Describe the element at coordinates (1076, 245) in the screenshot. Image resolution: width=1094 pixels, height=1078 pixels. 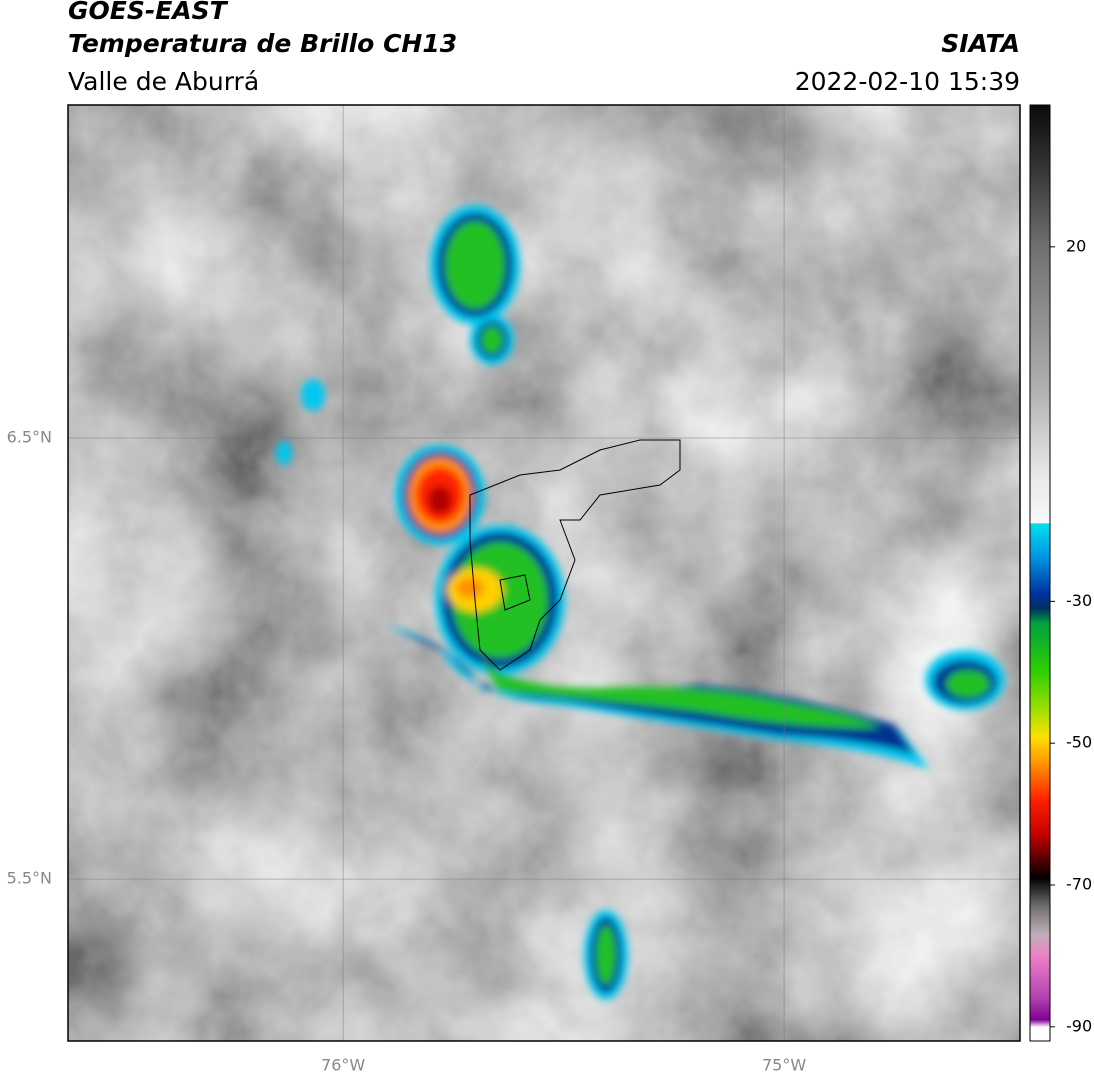
I see `colorbar-tick-label: 20` at that location.